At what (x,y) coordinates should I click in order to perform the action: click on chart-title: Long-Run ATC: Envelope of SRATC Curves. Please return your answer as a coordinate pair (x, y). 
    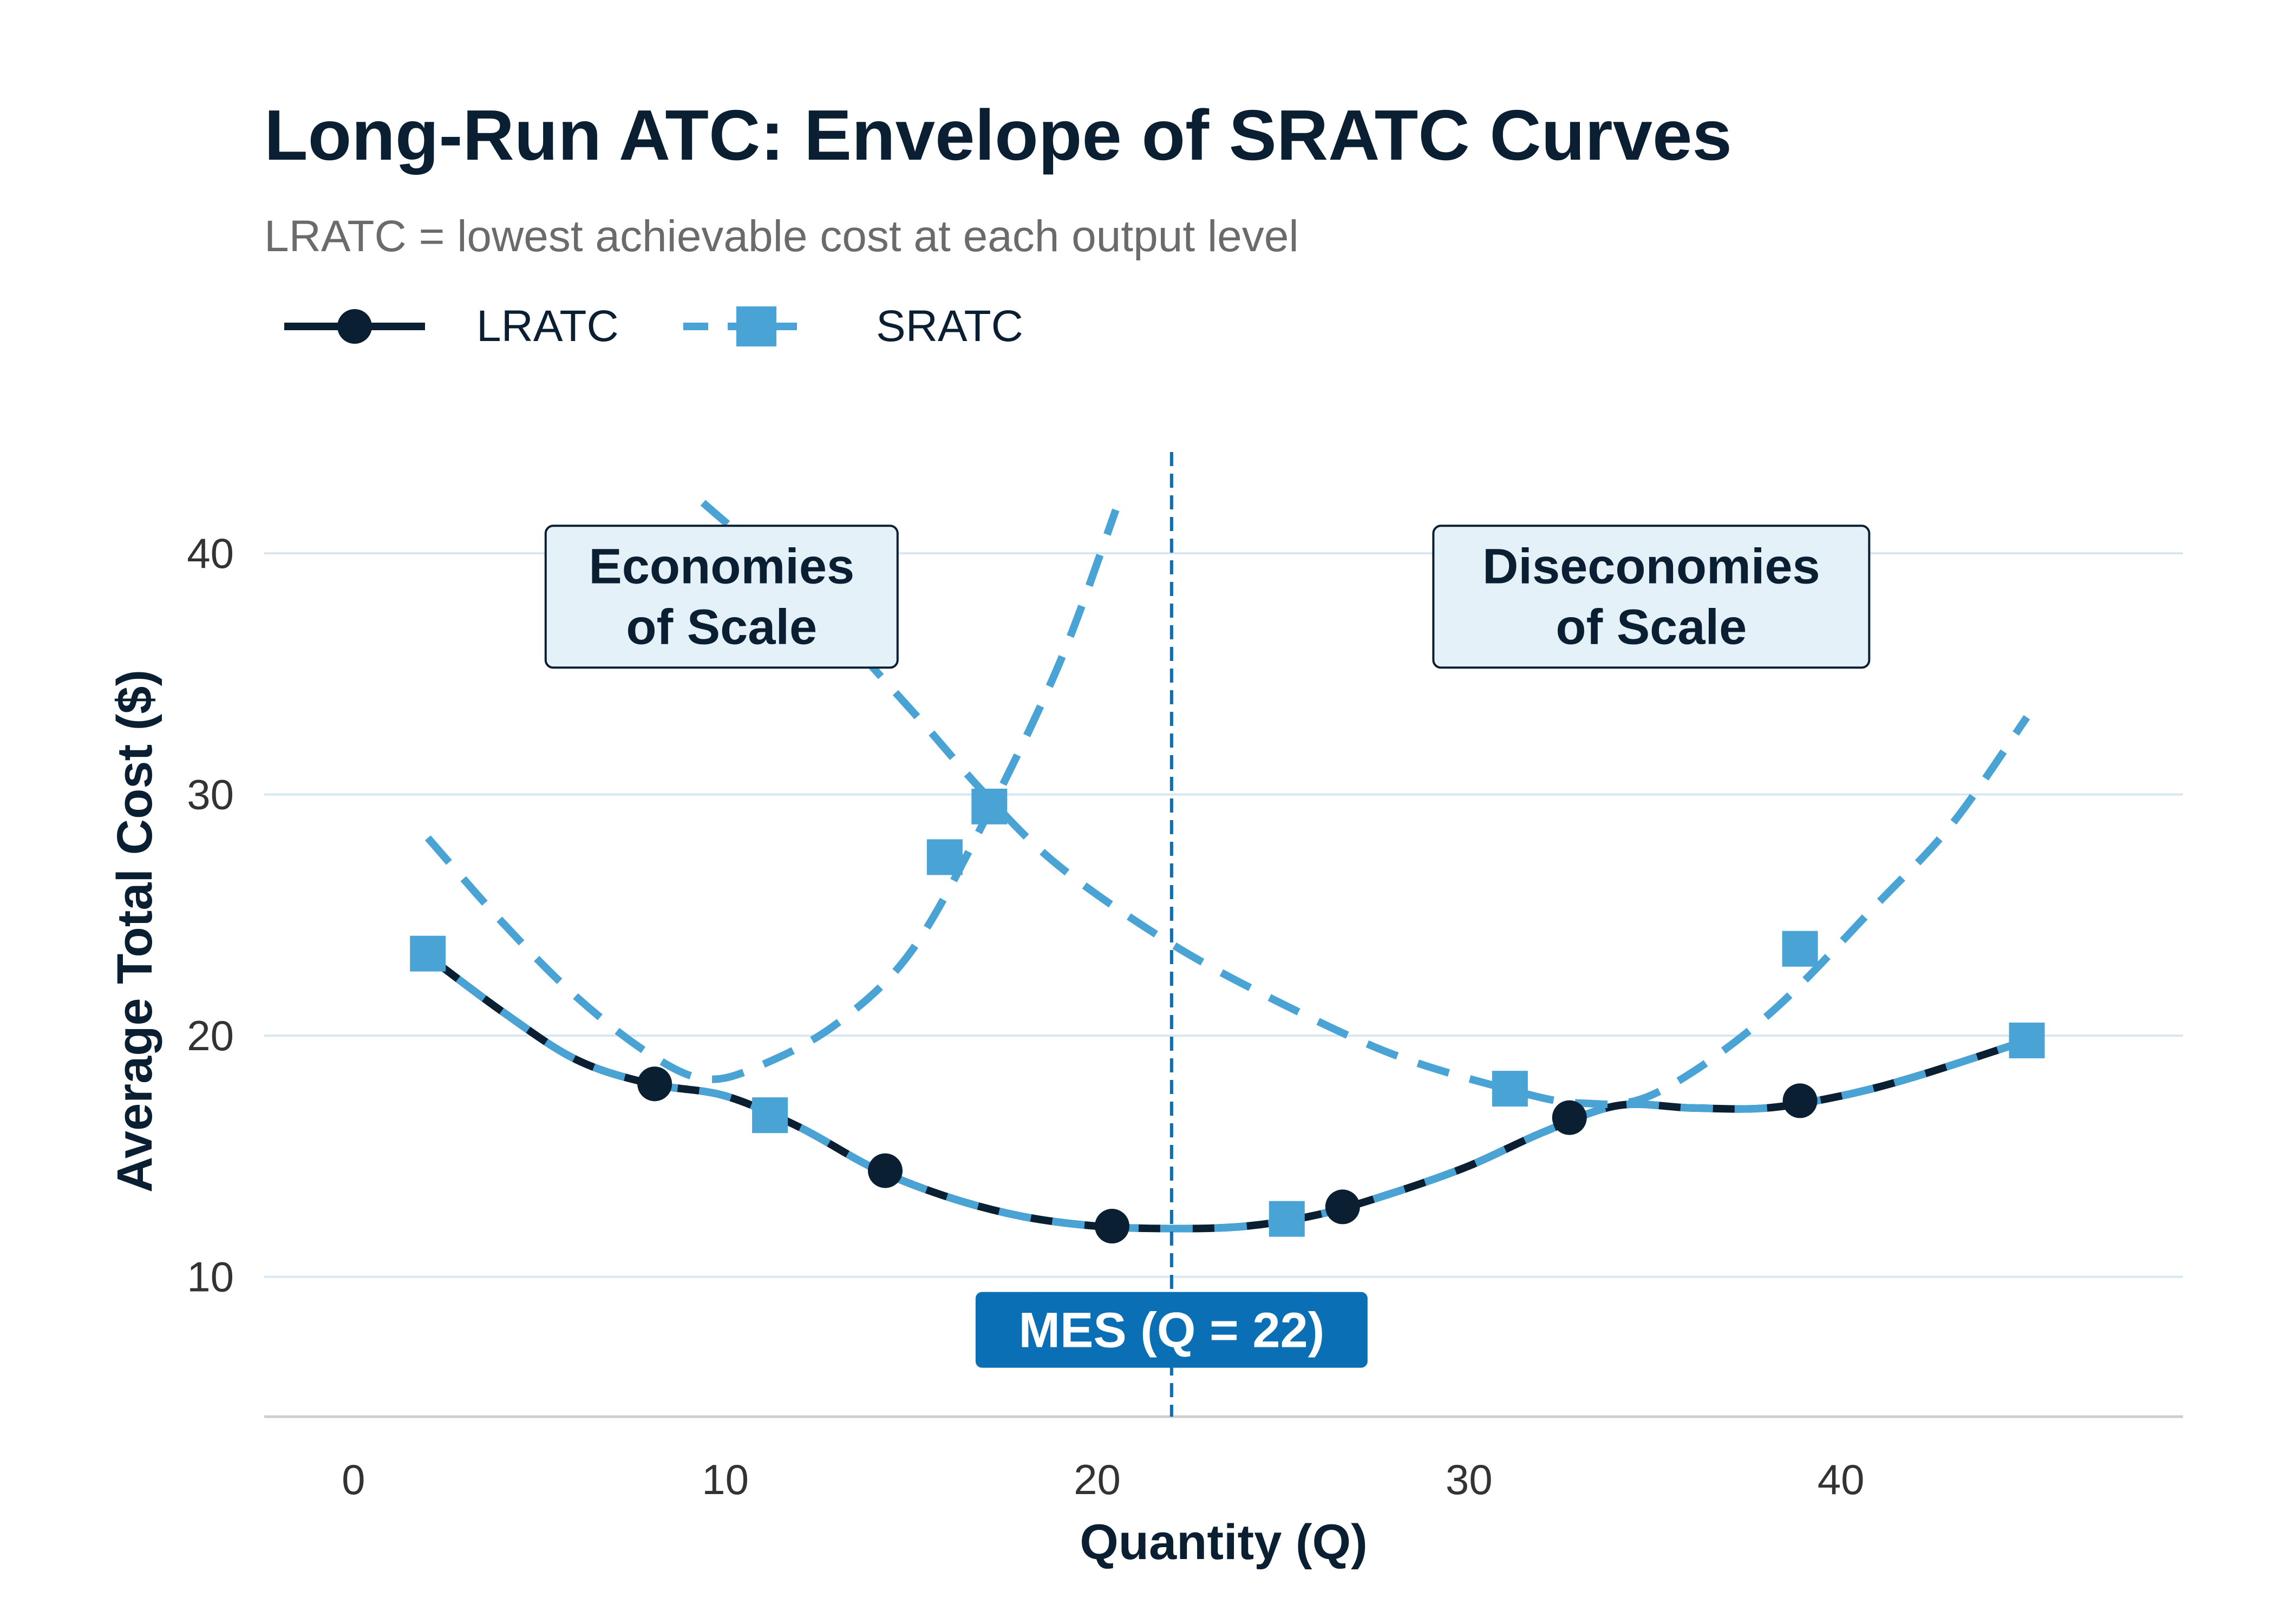
    Looking at the image, I should click on (998, 135).